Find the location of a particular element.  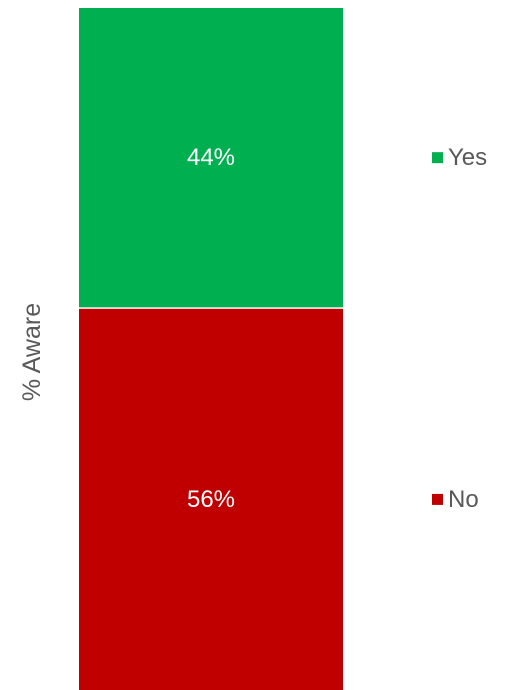

legend: No Yes is located at coordinates (459, 328).